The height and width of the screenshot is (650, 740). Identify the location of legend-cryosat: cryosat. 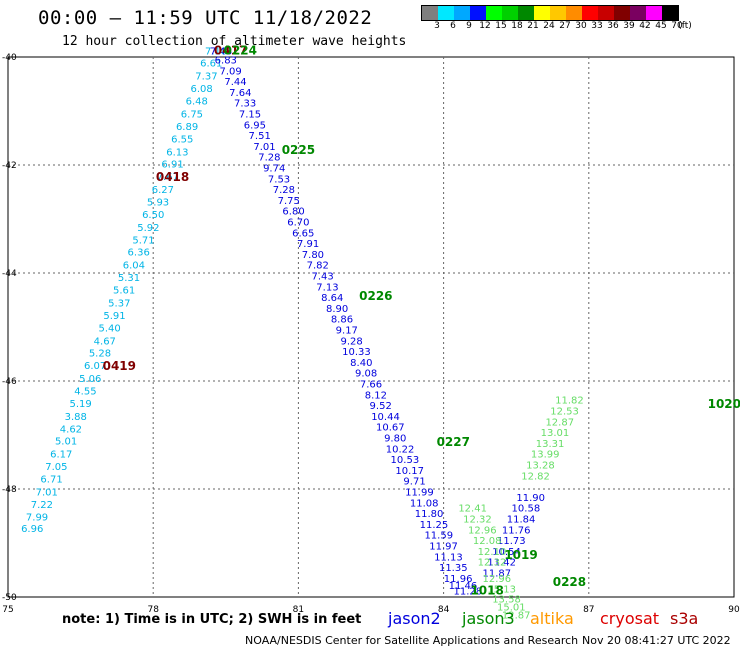
(630, 618).